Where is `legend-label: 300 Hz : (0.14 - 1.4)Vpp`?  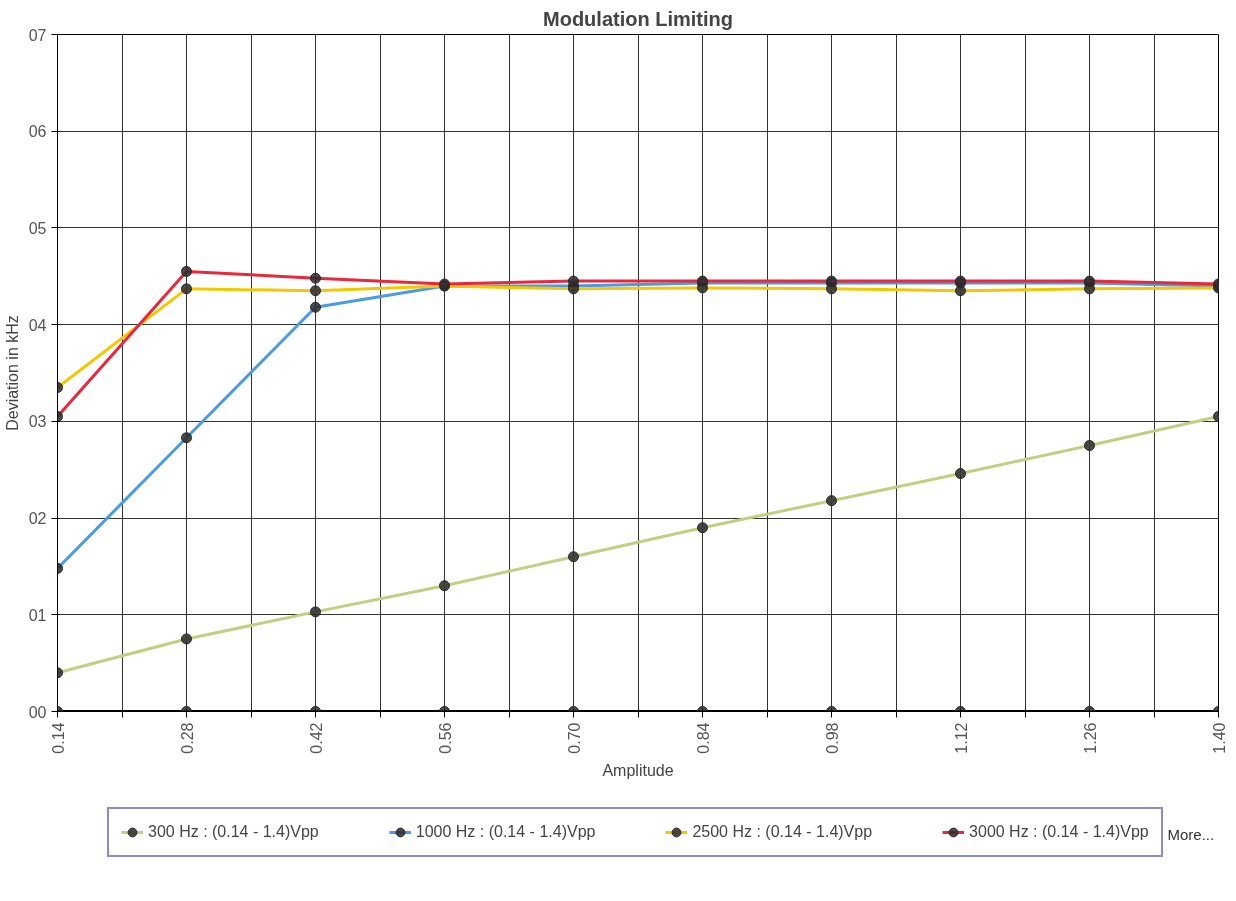
legend-label: 300 Hz : (0.14 - 1.4)Vpp is located at coordinates (233, 832).